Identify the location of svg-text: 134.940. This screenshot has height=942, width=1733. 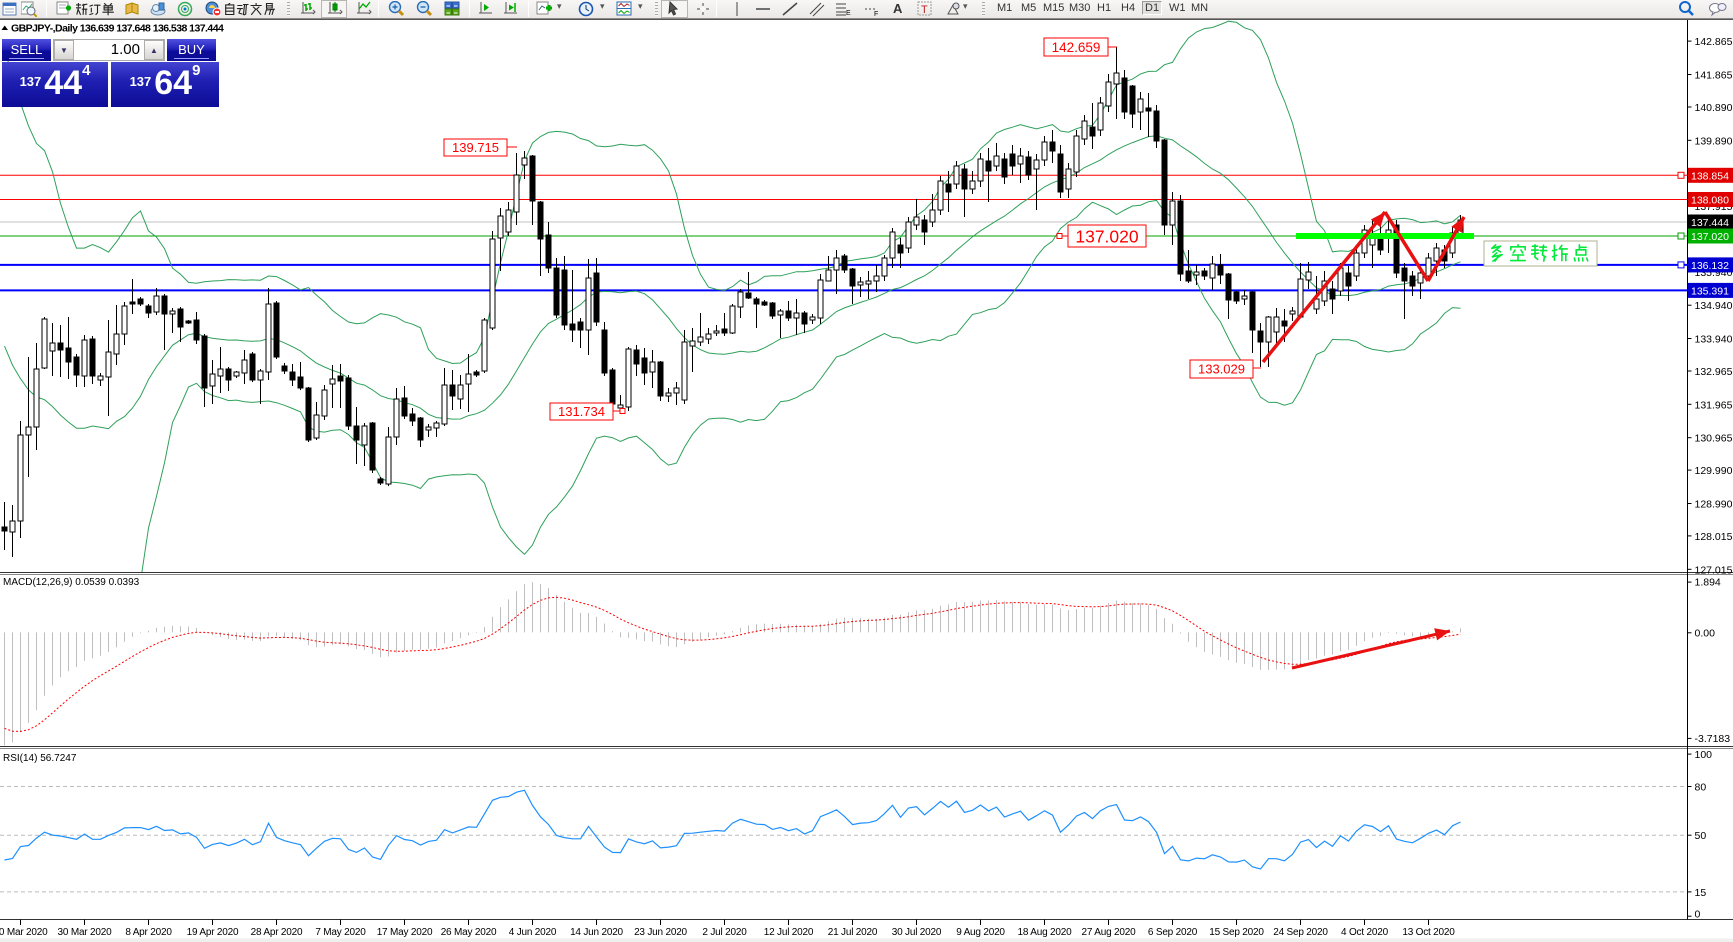
(1714, 306).